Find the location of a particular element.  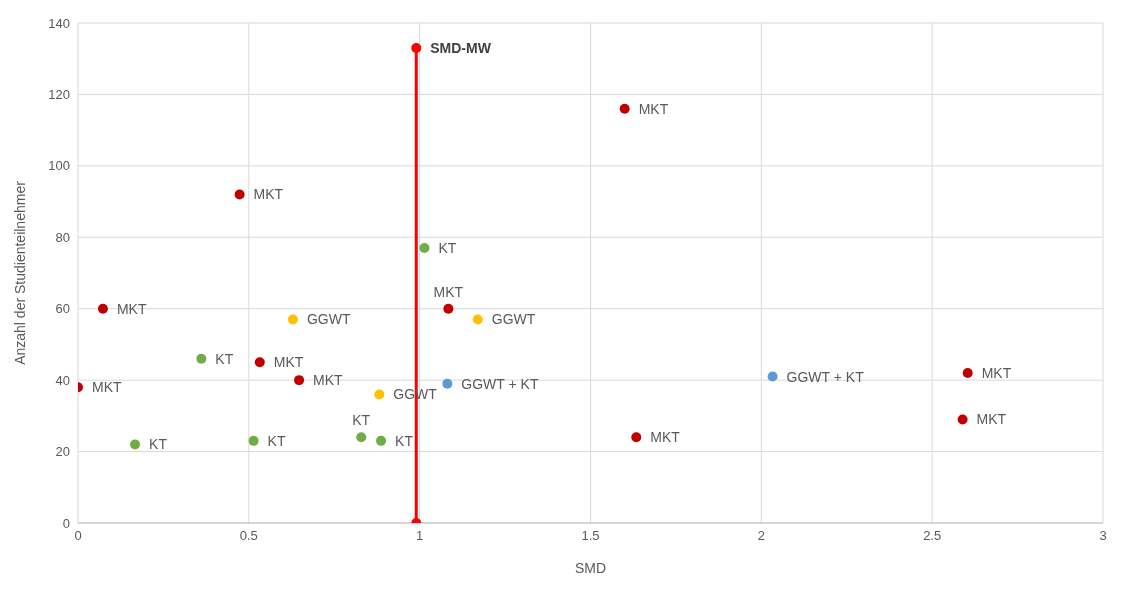

series-label: SMD-MW is located at coordinates (461, 48).